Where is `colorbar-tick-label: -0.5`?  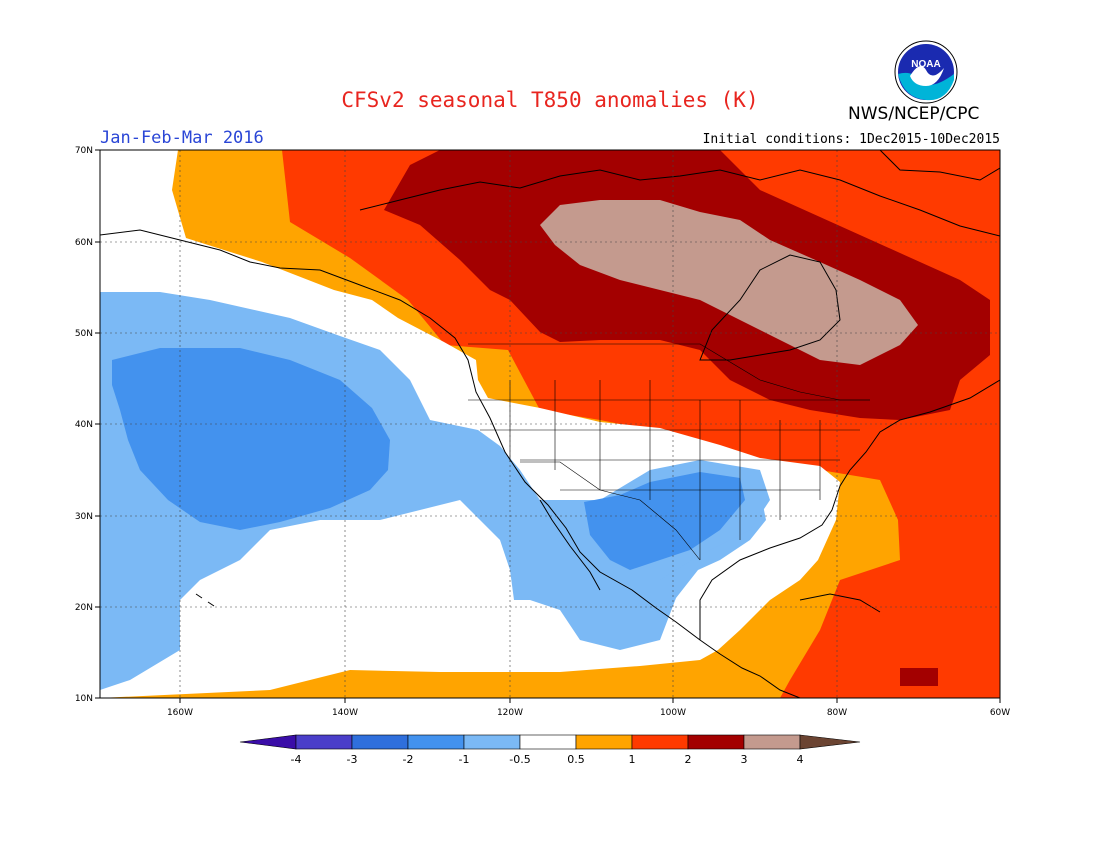
colorbar-tick-label: -0.5 is located at coordinates (519, 759).